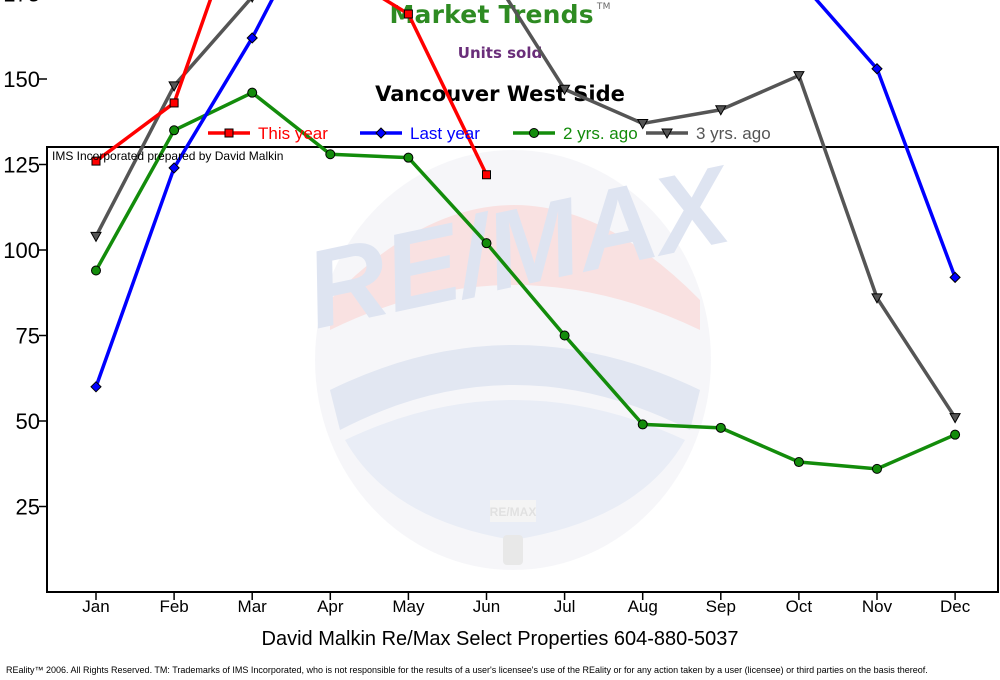 Image resolution: width=1000 pixels, height=680 pixels. I want to click on legend-item: This year, so click(268, 133).